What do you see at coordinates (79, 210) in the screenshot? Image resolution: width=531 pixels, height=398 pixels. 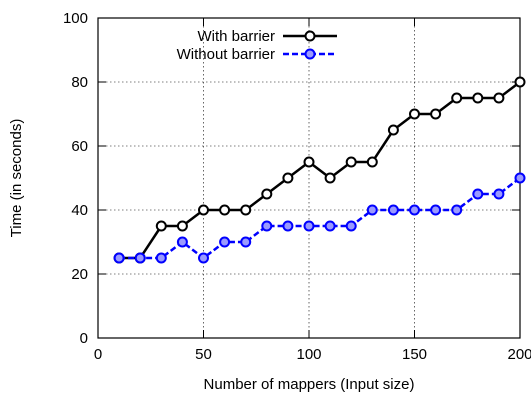 I see `y-tick-label: 40` at bounding box center [79, 210].